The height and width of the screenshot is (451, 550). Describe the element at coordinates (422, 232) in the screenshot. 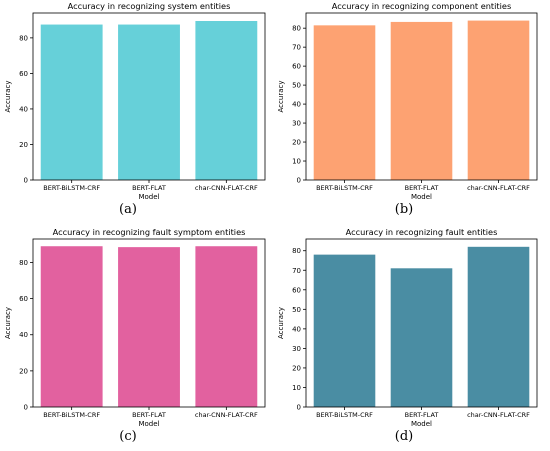

I see `chart-title: Accuracy in recognizing fault entities` at that location.